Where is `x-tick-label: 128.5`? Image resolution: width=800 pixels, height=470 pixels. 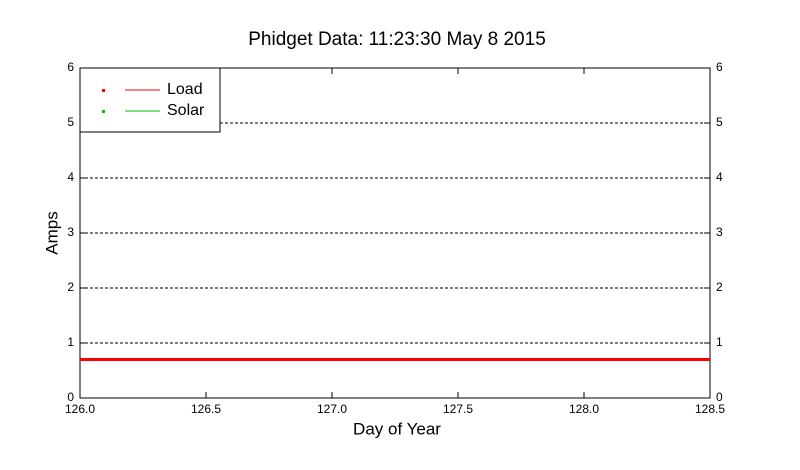 x-tick-label: 128.5 is located at coordinates (710, 409).